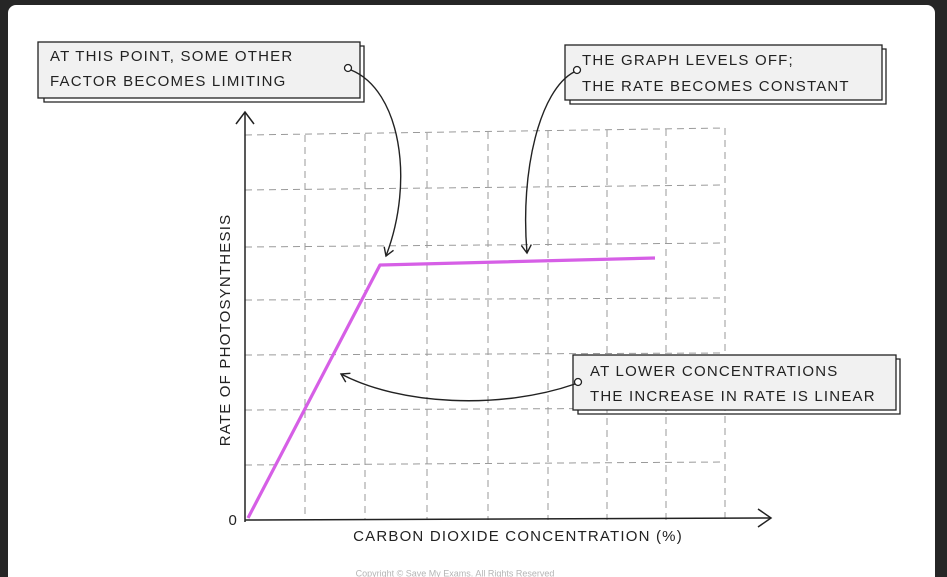  What do you see at coordinates (518, 536) in the screenshot?
I see `x-axis-label: CARBON DIOXIDE CONCENTRATION (%)` at bounding box center [518, 536].